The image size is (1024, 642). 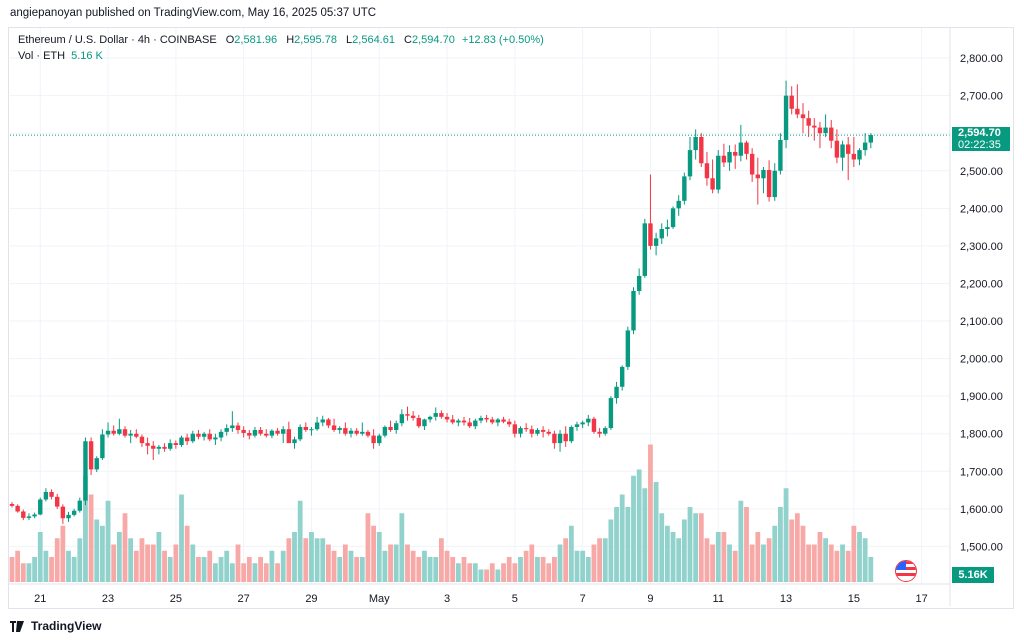 I want to click on tradingview-brand: TradingView, so click(x=66, y=626).